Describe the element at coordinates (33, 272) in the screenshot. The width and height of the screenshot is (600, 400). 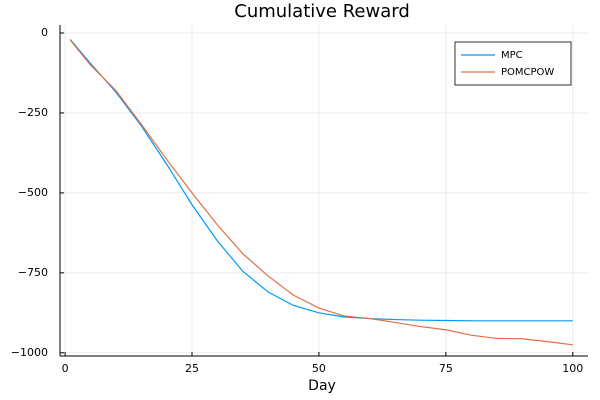
I see `y-tick-label: −750` at that location.